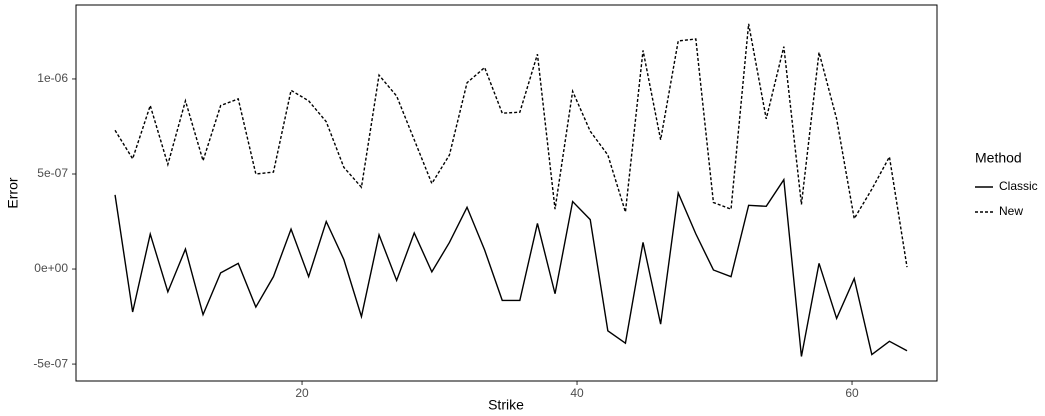 Image resolution: width=1045 pixels, height=416 pixels. I want to click on x-tick-label: 60, so click(852, 393).